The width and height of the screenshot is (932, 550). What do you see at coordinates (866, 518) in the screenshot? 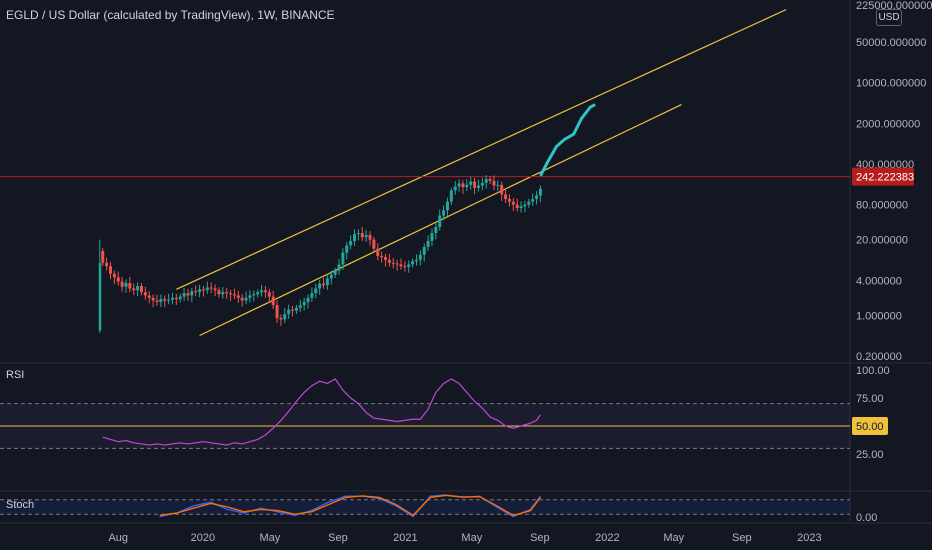
I see `stoch-tick-label: 0.00` at bounding box center [866, 518].